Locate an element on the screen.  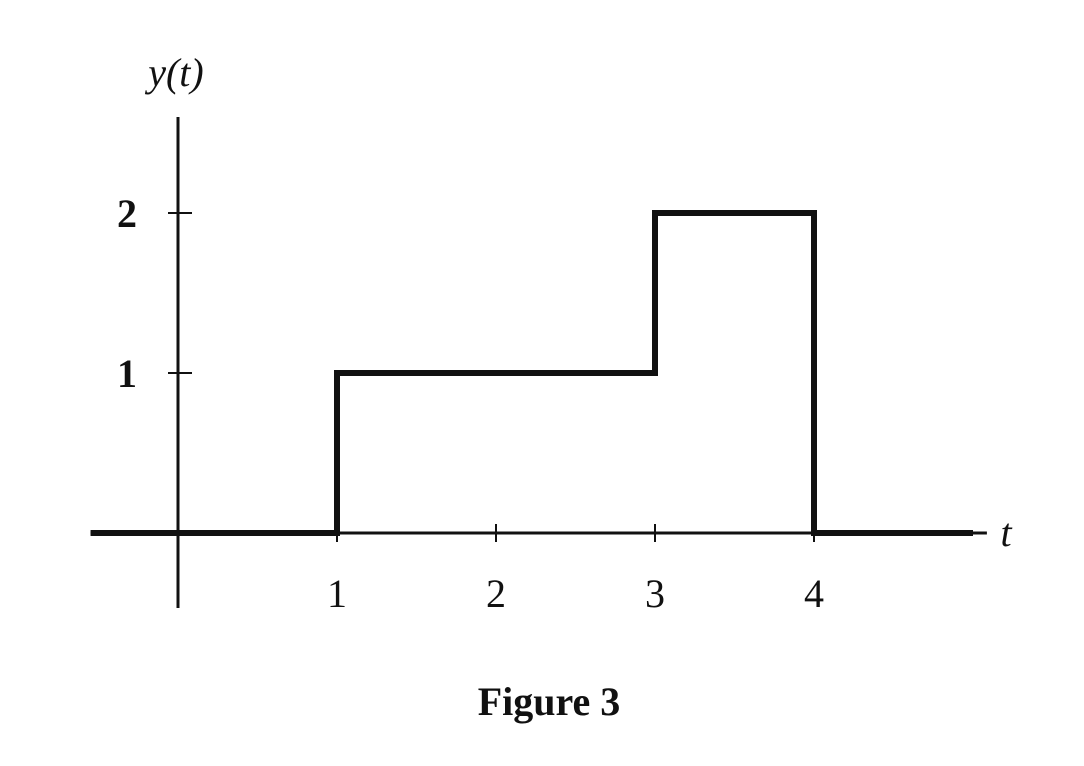
x-tick-label: 1 is located at coordinates (337, 593).